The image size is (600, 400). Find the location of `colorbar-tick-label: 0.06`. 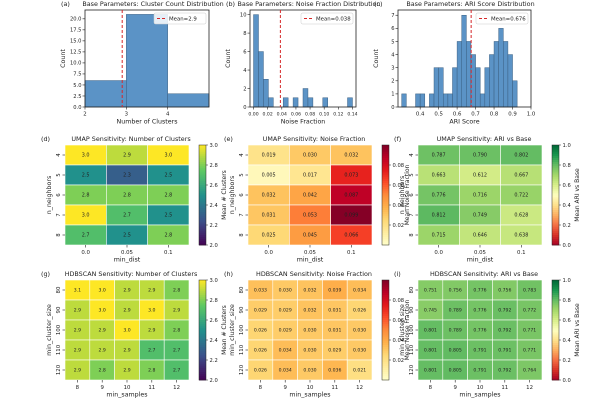

colorbar-tick-label: 0.06 is located at coordinates (399, 321).